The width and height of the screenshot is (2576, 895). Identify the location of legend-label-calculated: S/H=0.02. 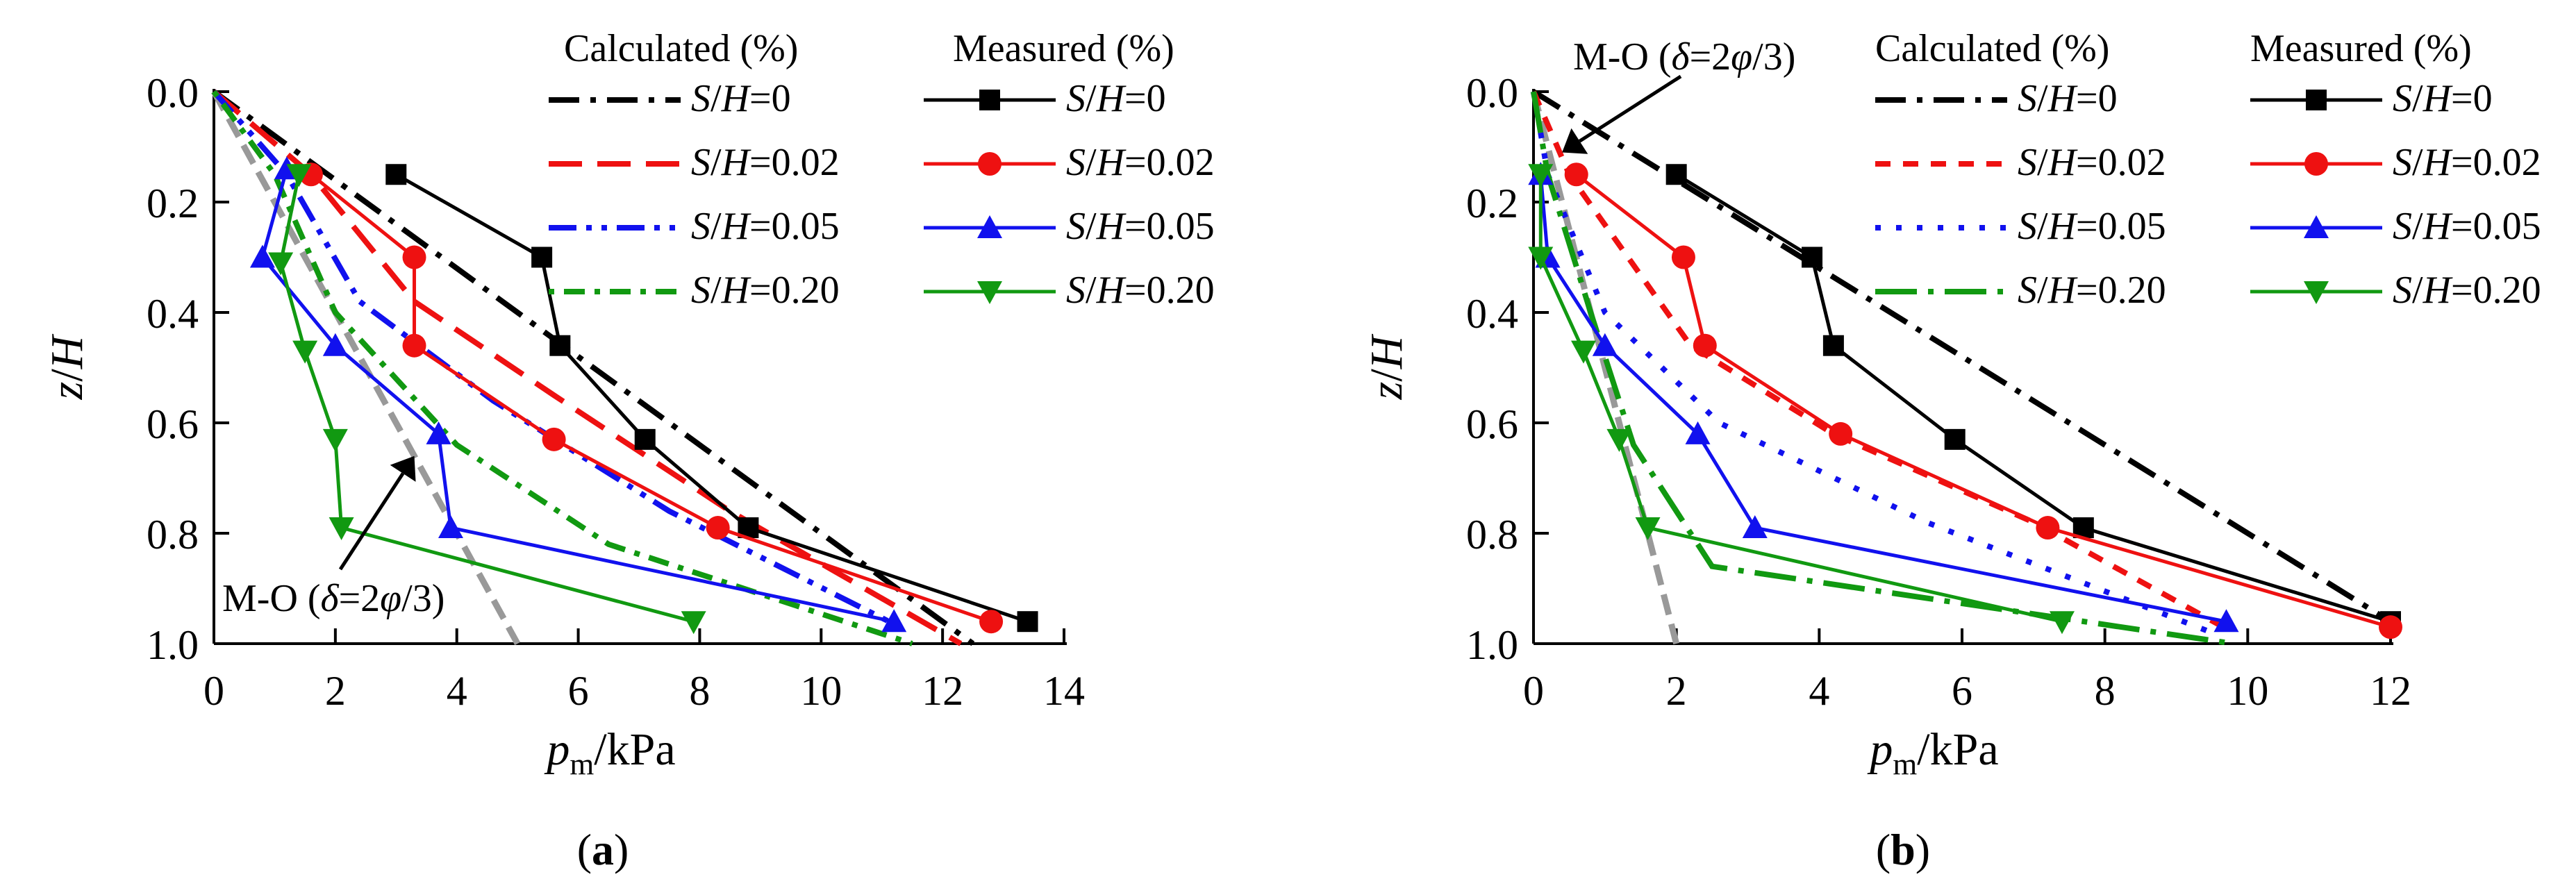
(2092, 162).